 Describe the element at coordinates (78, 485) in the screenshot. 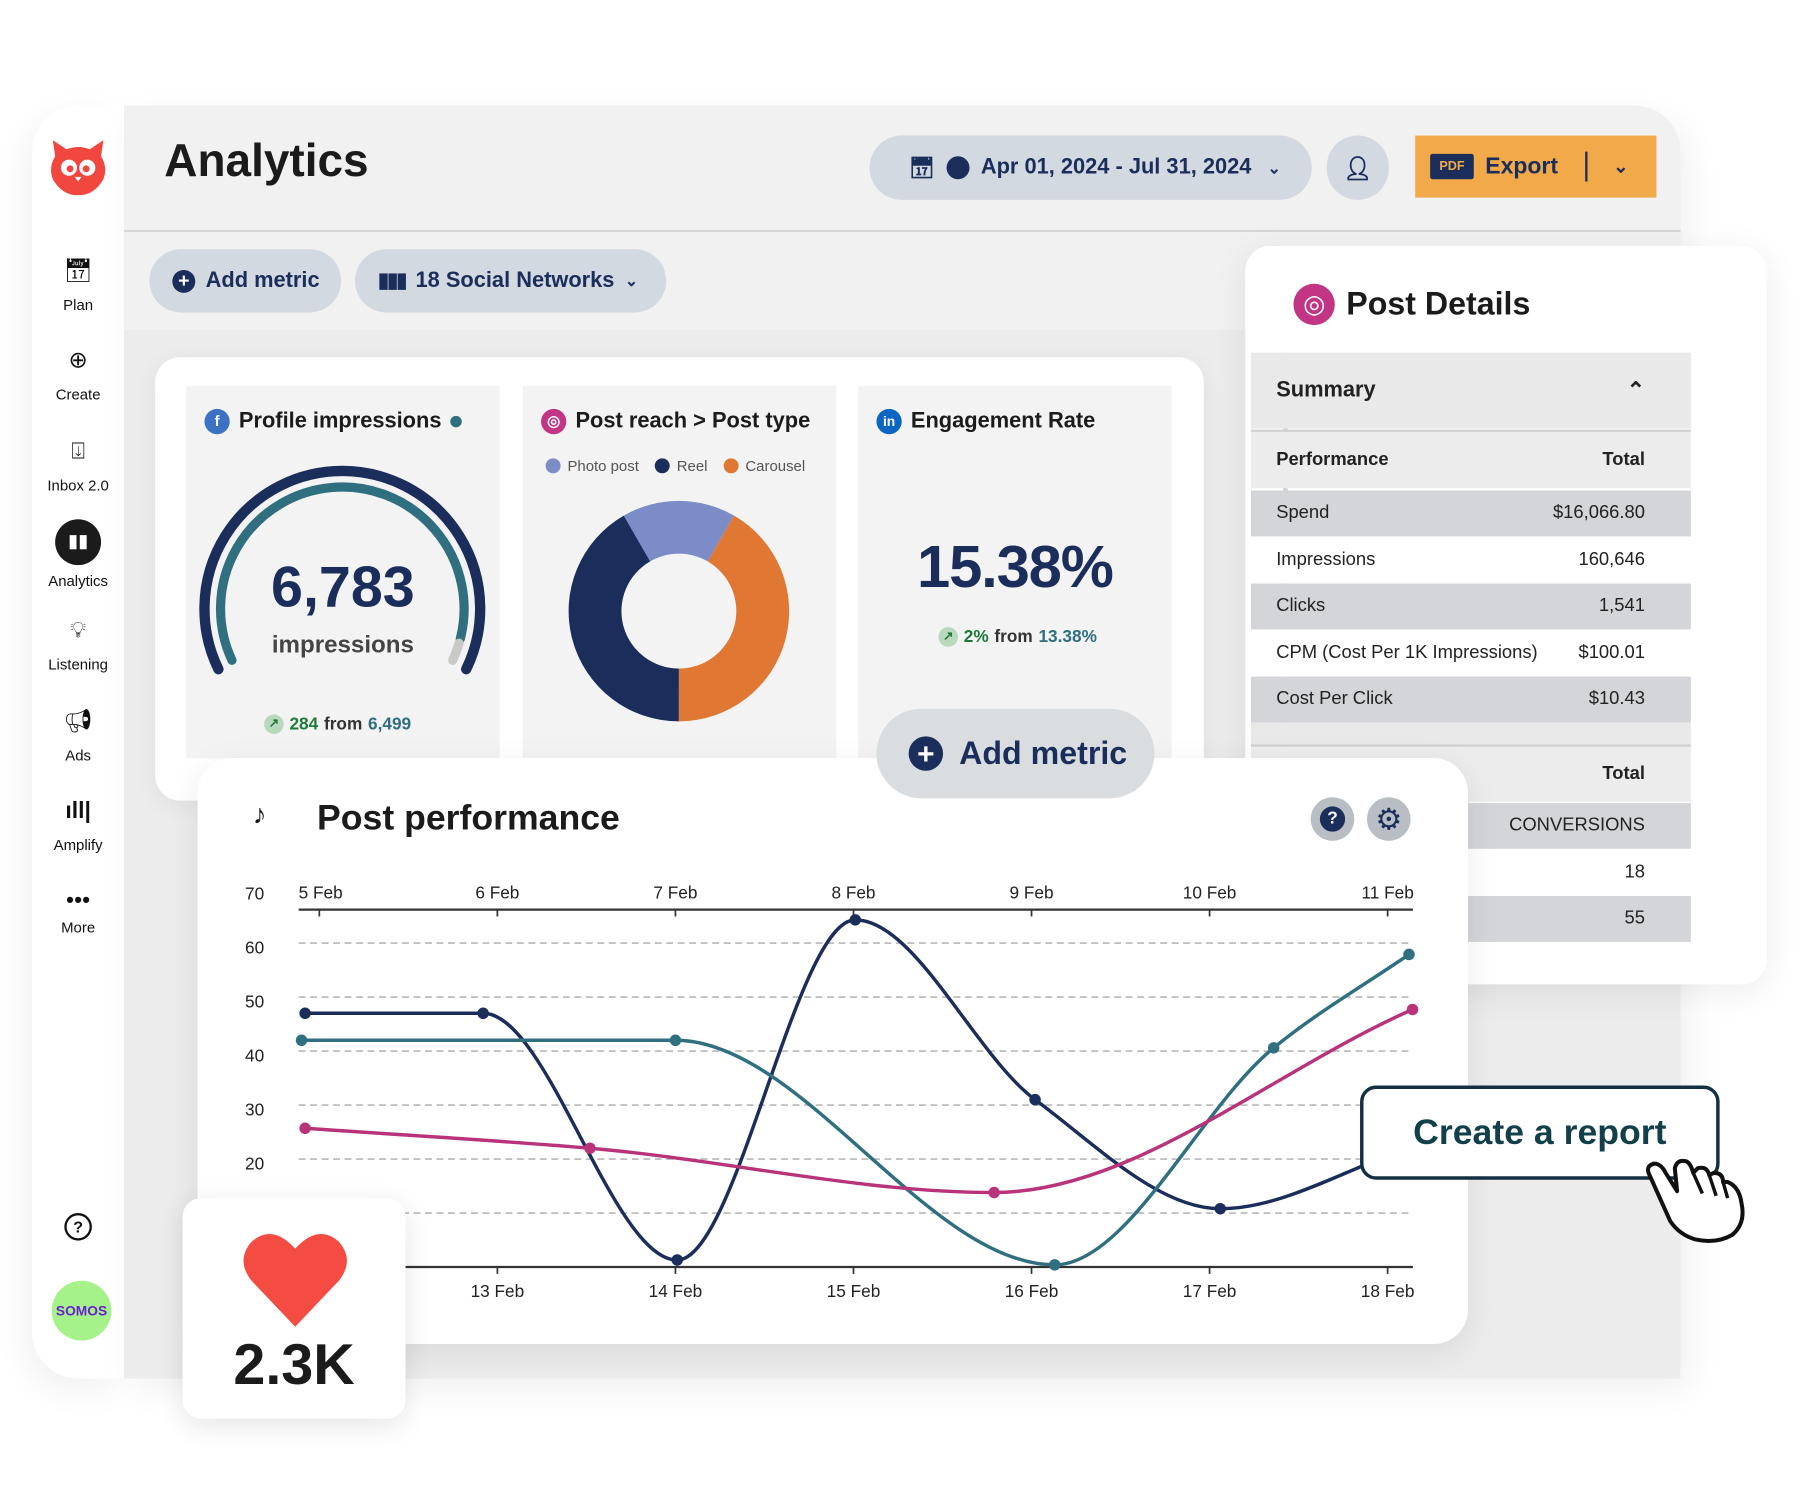

I see `sidebar-item-label: Inbox 2.0` at that location.